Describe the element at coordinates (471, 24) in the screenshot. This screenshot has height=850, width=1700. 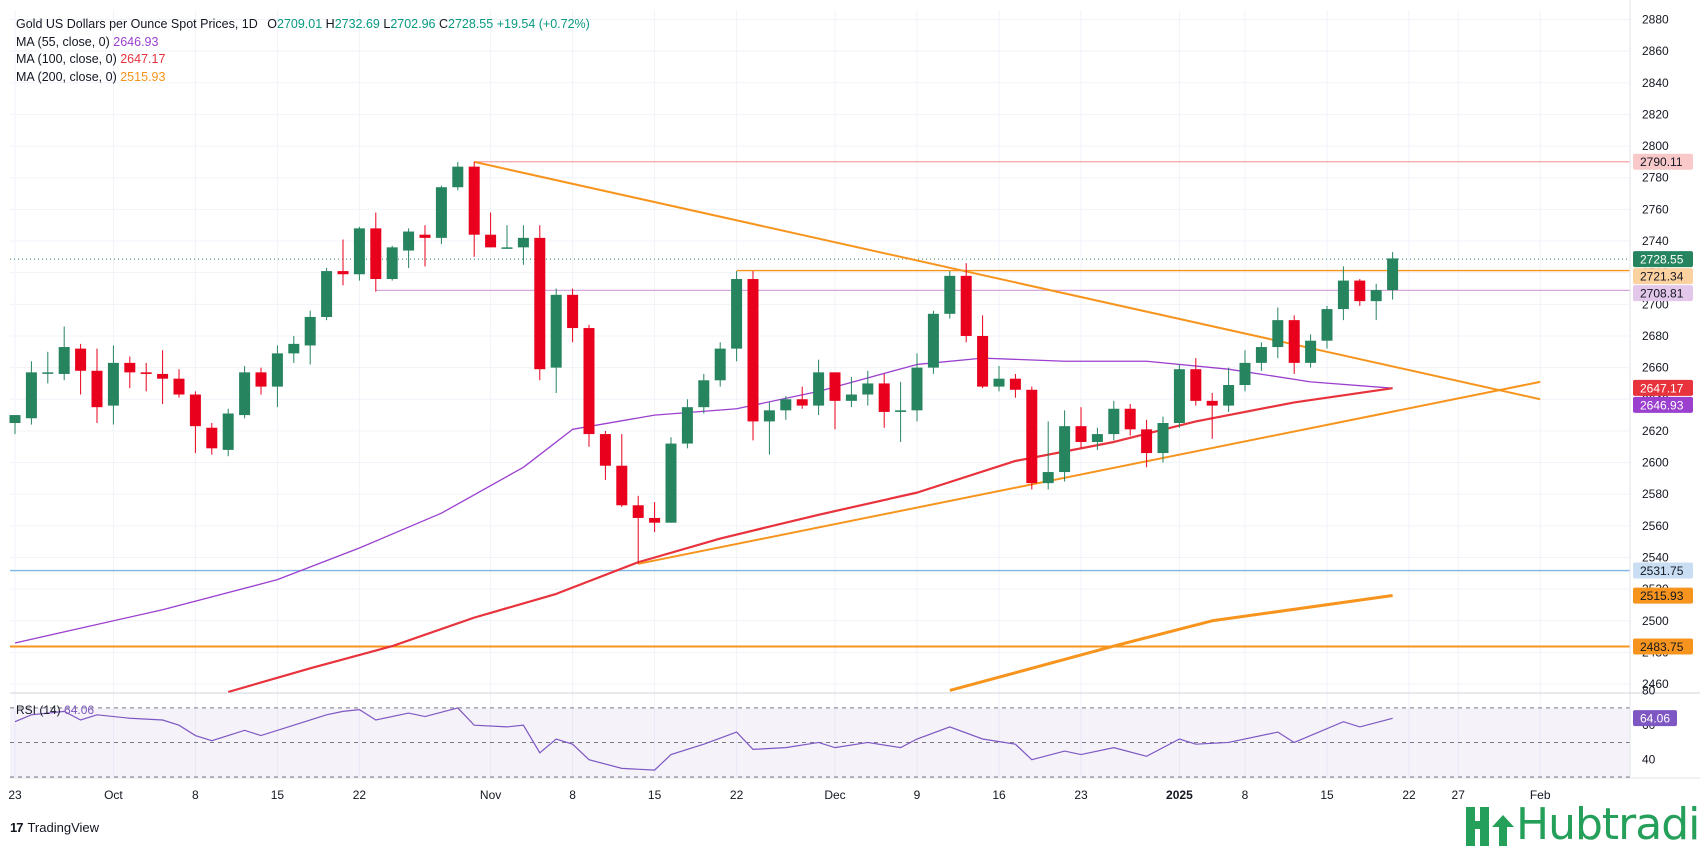
I see `ohlc-close: 2728.55` at that location.